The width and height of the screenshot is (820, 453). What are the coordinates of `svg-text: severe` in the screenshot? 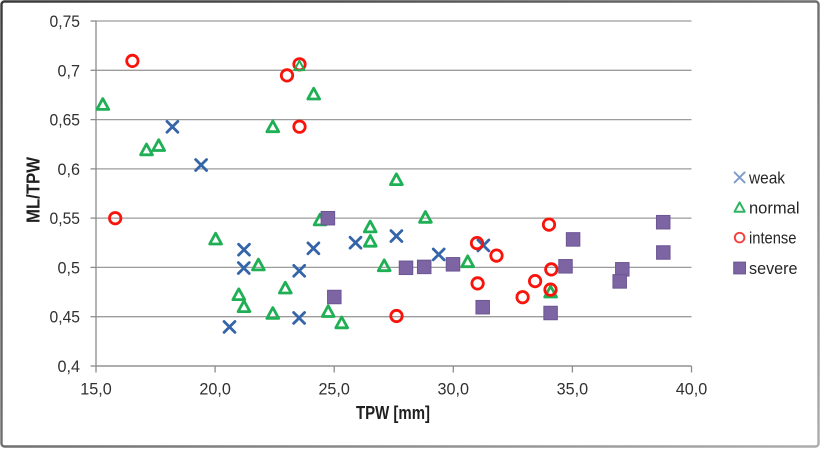 It's located at (773, 268).